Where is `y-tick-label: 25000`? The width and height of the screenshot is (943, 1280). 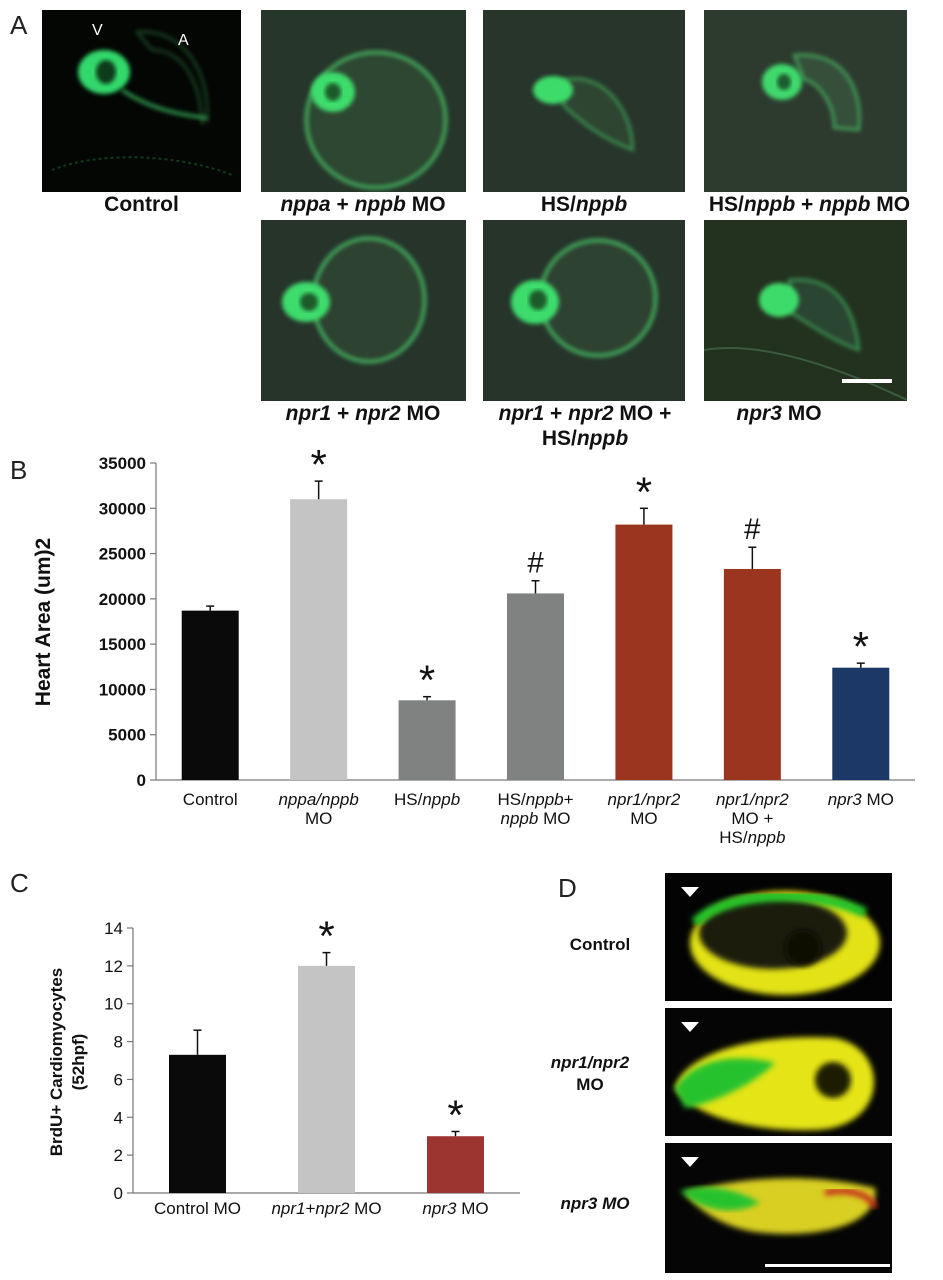
y-tick-label: 25000 is located at coordinates (122, 554).